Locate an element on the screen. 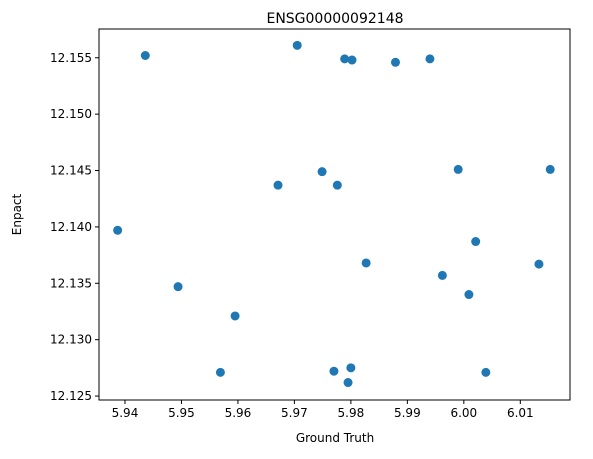  chart-title: ENSG00000092148 is located at coordinates (334, 19).